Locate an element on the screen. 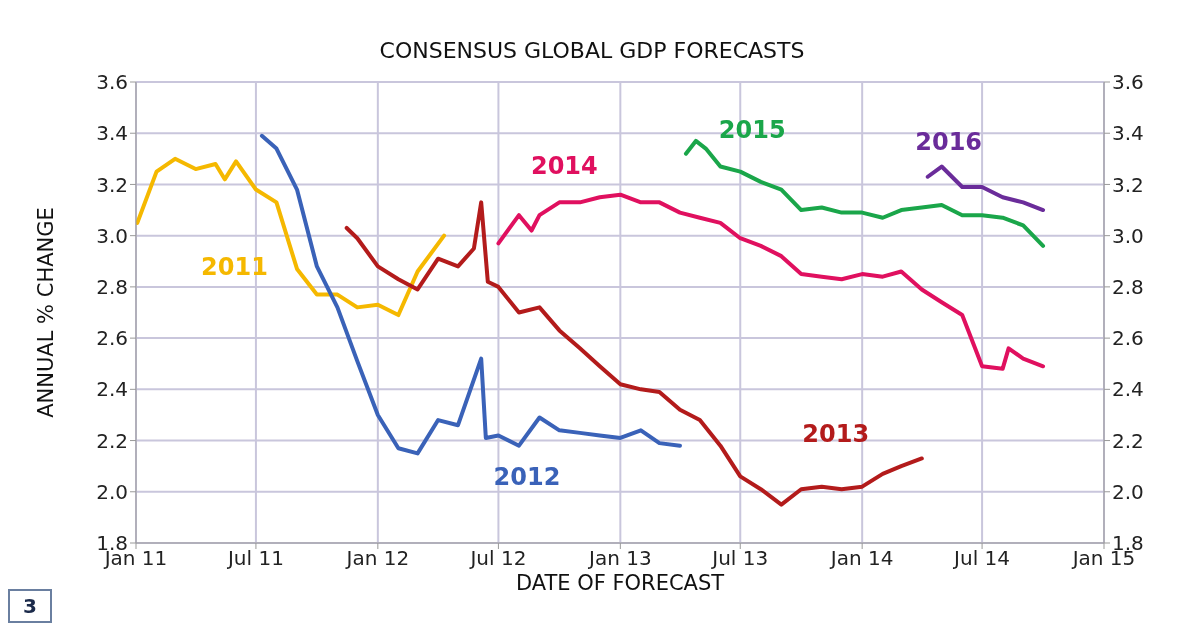 The width and height of the screenshot is (1184, 631). x-tick-label: Jul 11 is located at coordinates (254, 558).